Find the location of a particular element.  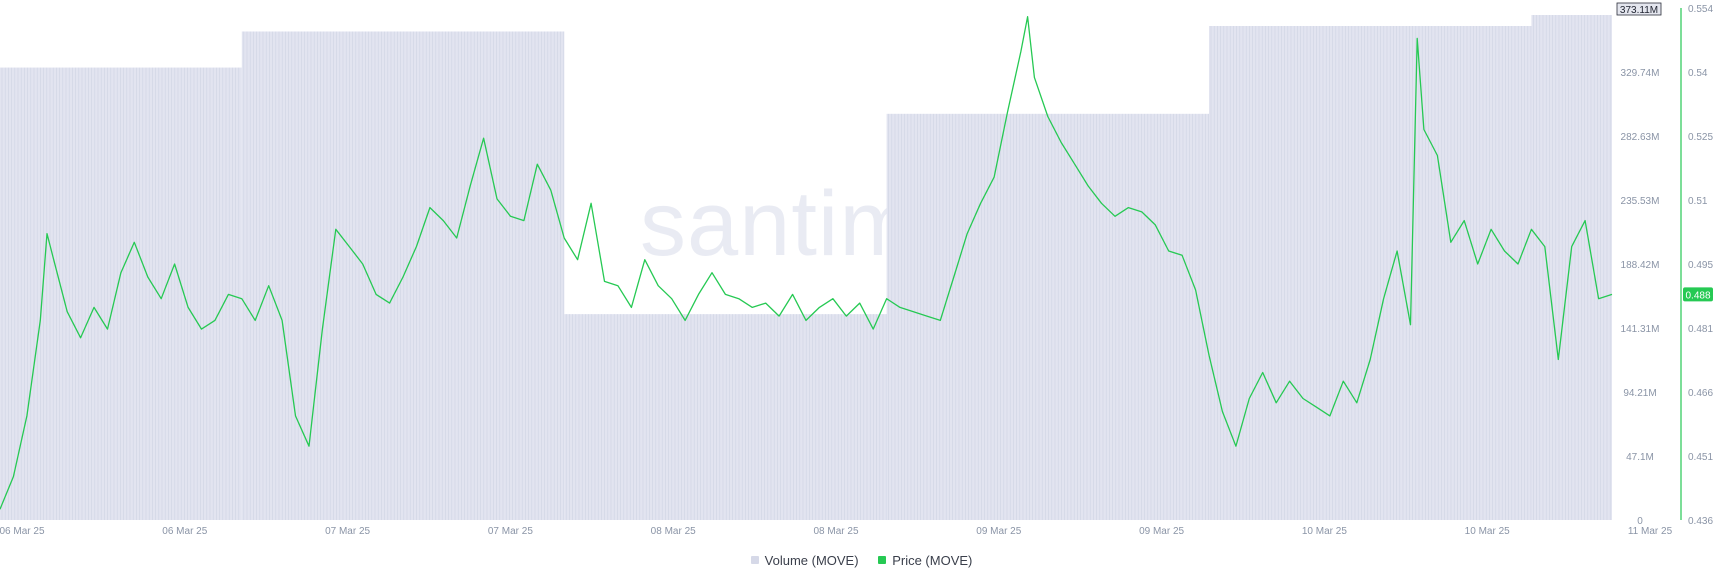

price-axis-tick: 0.466 is located at coordinates (1700, 393).